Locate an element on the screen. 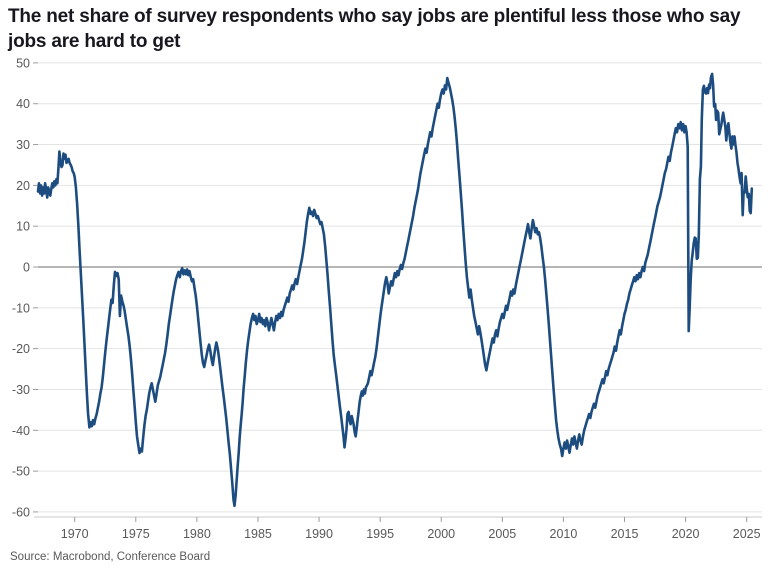 This screenshot has width=768, height=576. x-tick-label: 2020 is located at coordinates (686, 534).